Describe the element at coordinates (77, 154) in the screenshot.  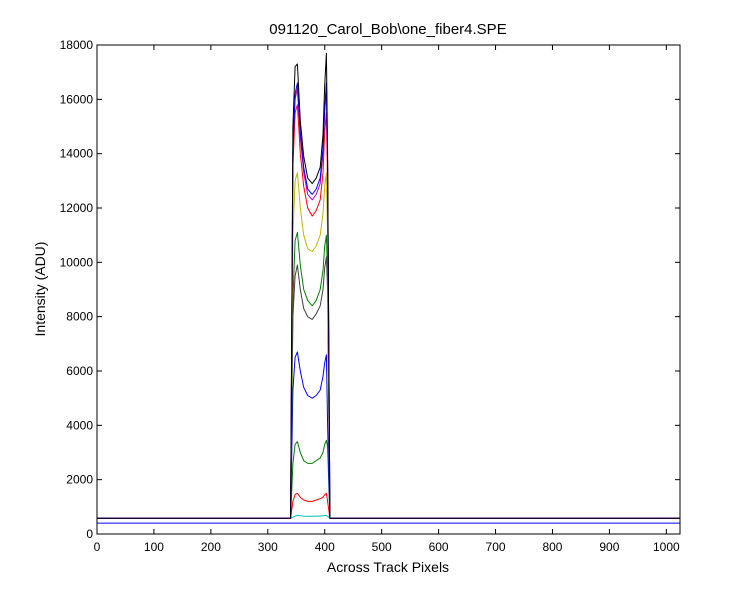
I see `y-tick-label: 14000` at that location.